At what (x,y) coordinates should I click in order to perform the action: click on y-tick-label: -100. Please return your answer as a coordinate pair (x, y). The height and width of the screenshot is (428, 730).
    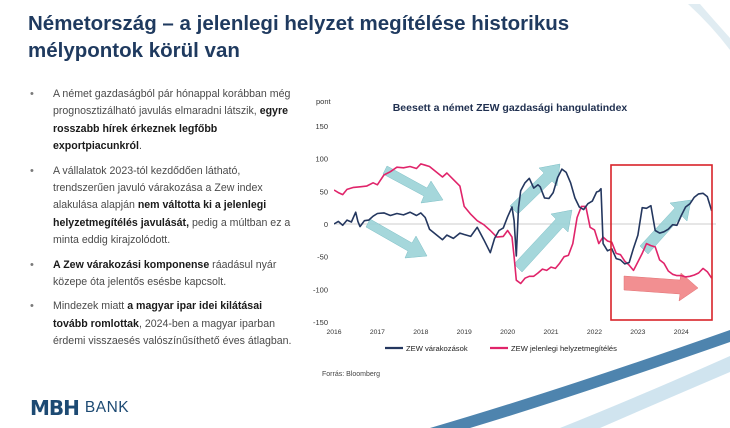
    Looking at the image, I should click on (320, 289).